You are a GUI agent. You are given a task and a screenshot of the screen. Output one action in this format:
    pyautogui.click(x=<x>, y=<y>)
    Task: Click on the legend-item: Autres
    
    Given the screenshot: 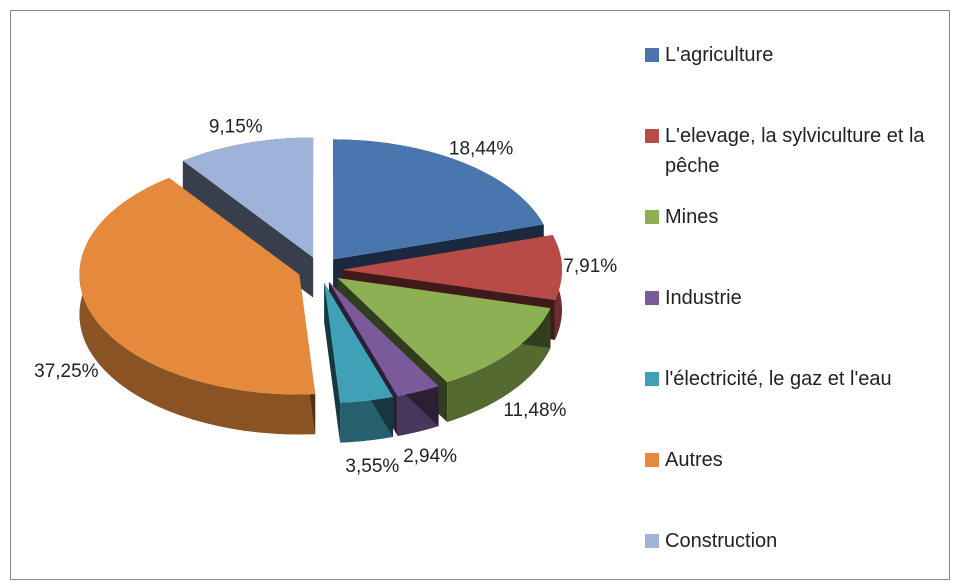 What is the action you would take?
    pyautogui.click(x=795, y=485)
    